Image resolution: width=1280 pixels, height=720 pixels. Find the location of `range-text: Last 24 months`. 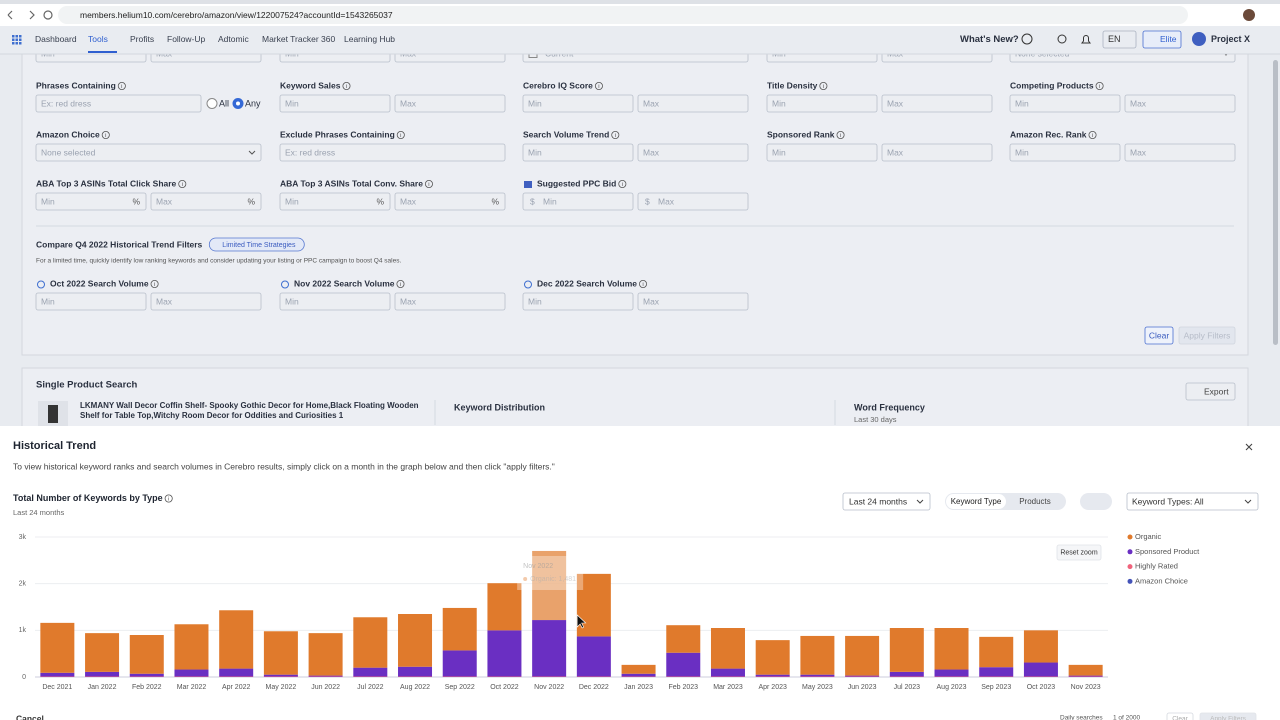

range-text: Last 24 months is located at coordinates (878, 501).